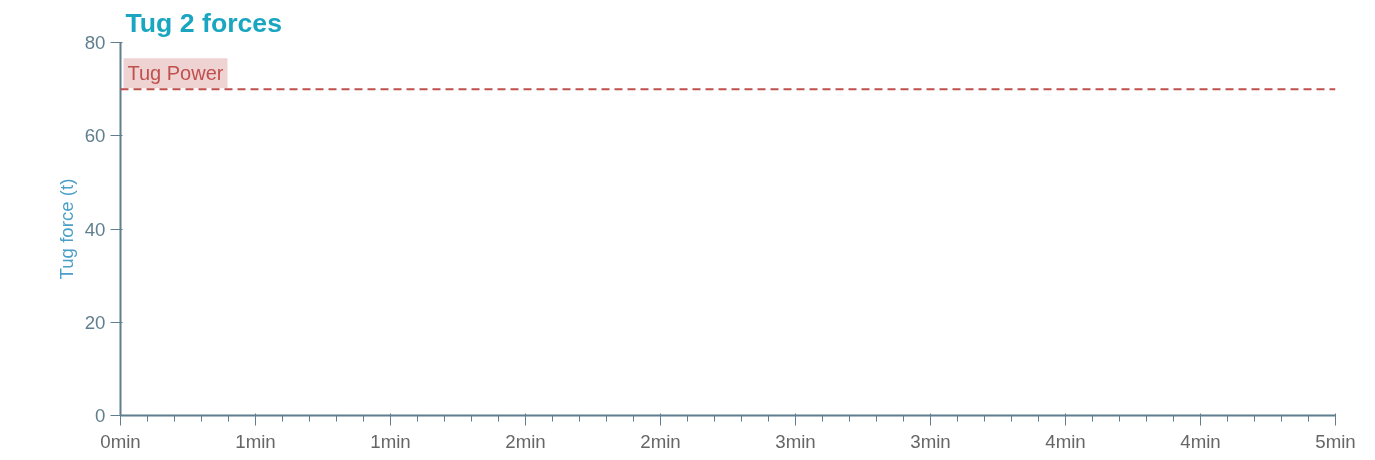 The width and height of the screenshot is (1375, 460). What do you see at coordinates (100, 415) in the screenshot?
I see `y-tick-label: 0` at bounding box center [100, 415].